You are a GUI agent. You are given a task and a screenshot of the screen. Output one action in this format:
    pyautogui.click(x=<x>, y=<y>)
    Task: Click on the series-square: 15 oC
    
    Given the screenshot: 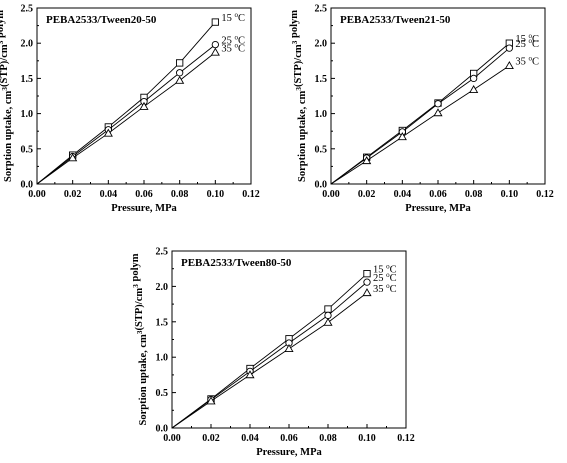 What is the action you would take?
    pyautogui.click(x=140, y=98)
    